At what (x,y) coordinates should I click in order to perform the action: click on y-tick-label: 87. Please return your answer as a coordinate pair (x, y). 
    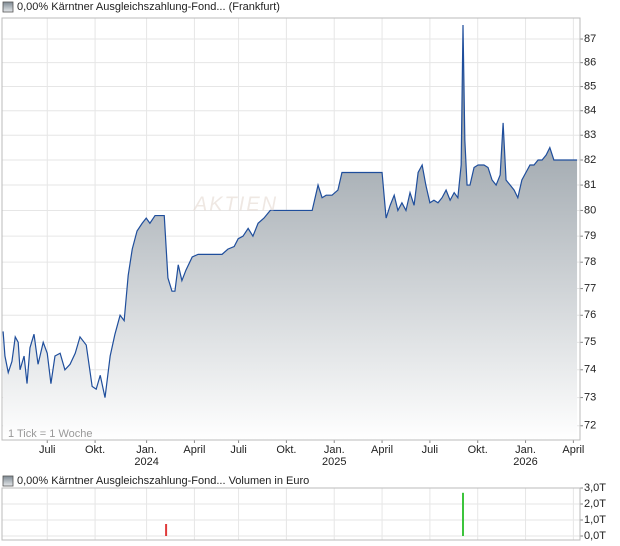
    Looking at the image, I should click on (590, 39).